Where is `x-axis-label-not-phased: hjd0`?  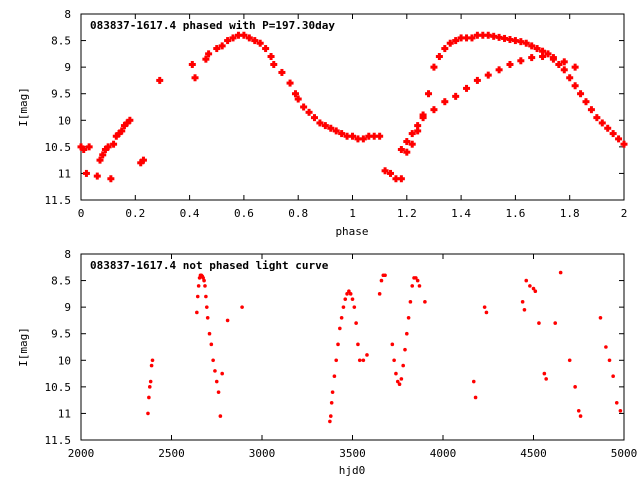 x-axis-label-not-phased: hjd0 is located at coordinates (352, 470).